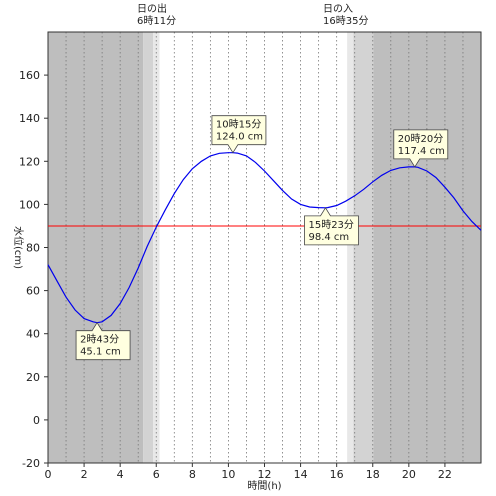 Image resolution: width=496 pixels, height=496 pixels. Describe the element at coordinates (29, 118) in the screenshot. I see `y-tick-label: 140` at that location.